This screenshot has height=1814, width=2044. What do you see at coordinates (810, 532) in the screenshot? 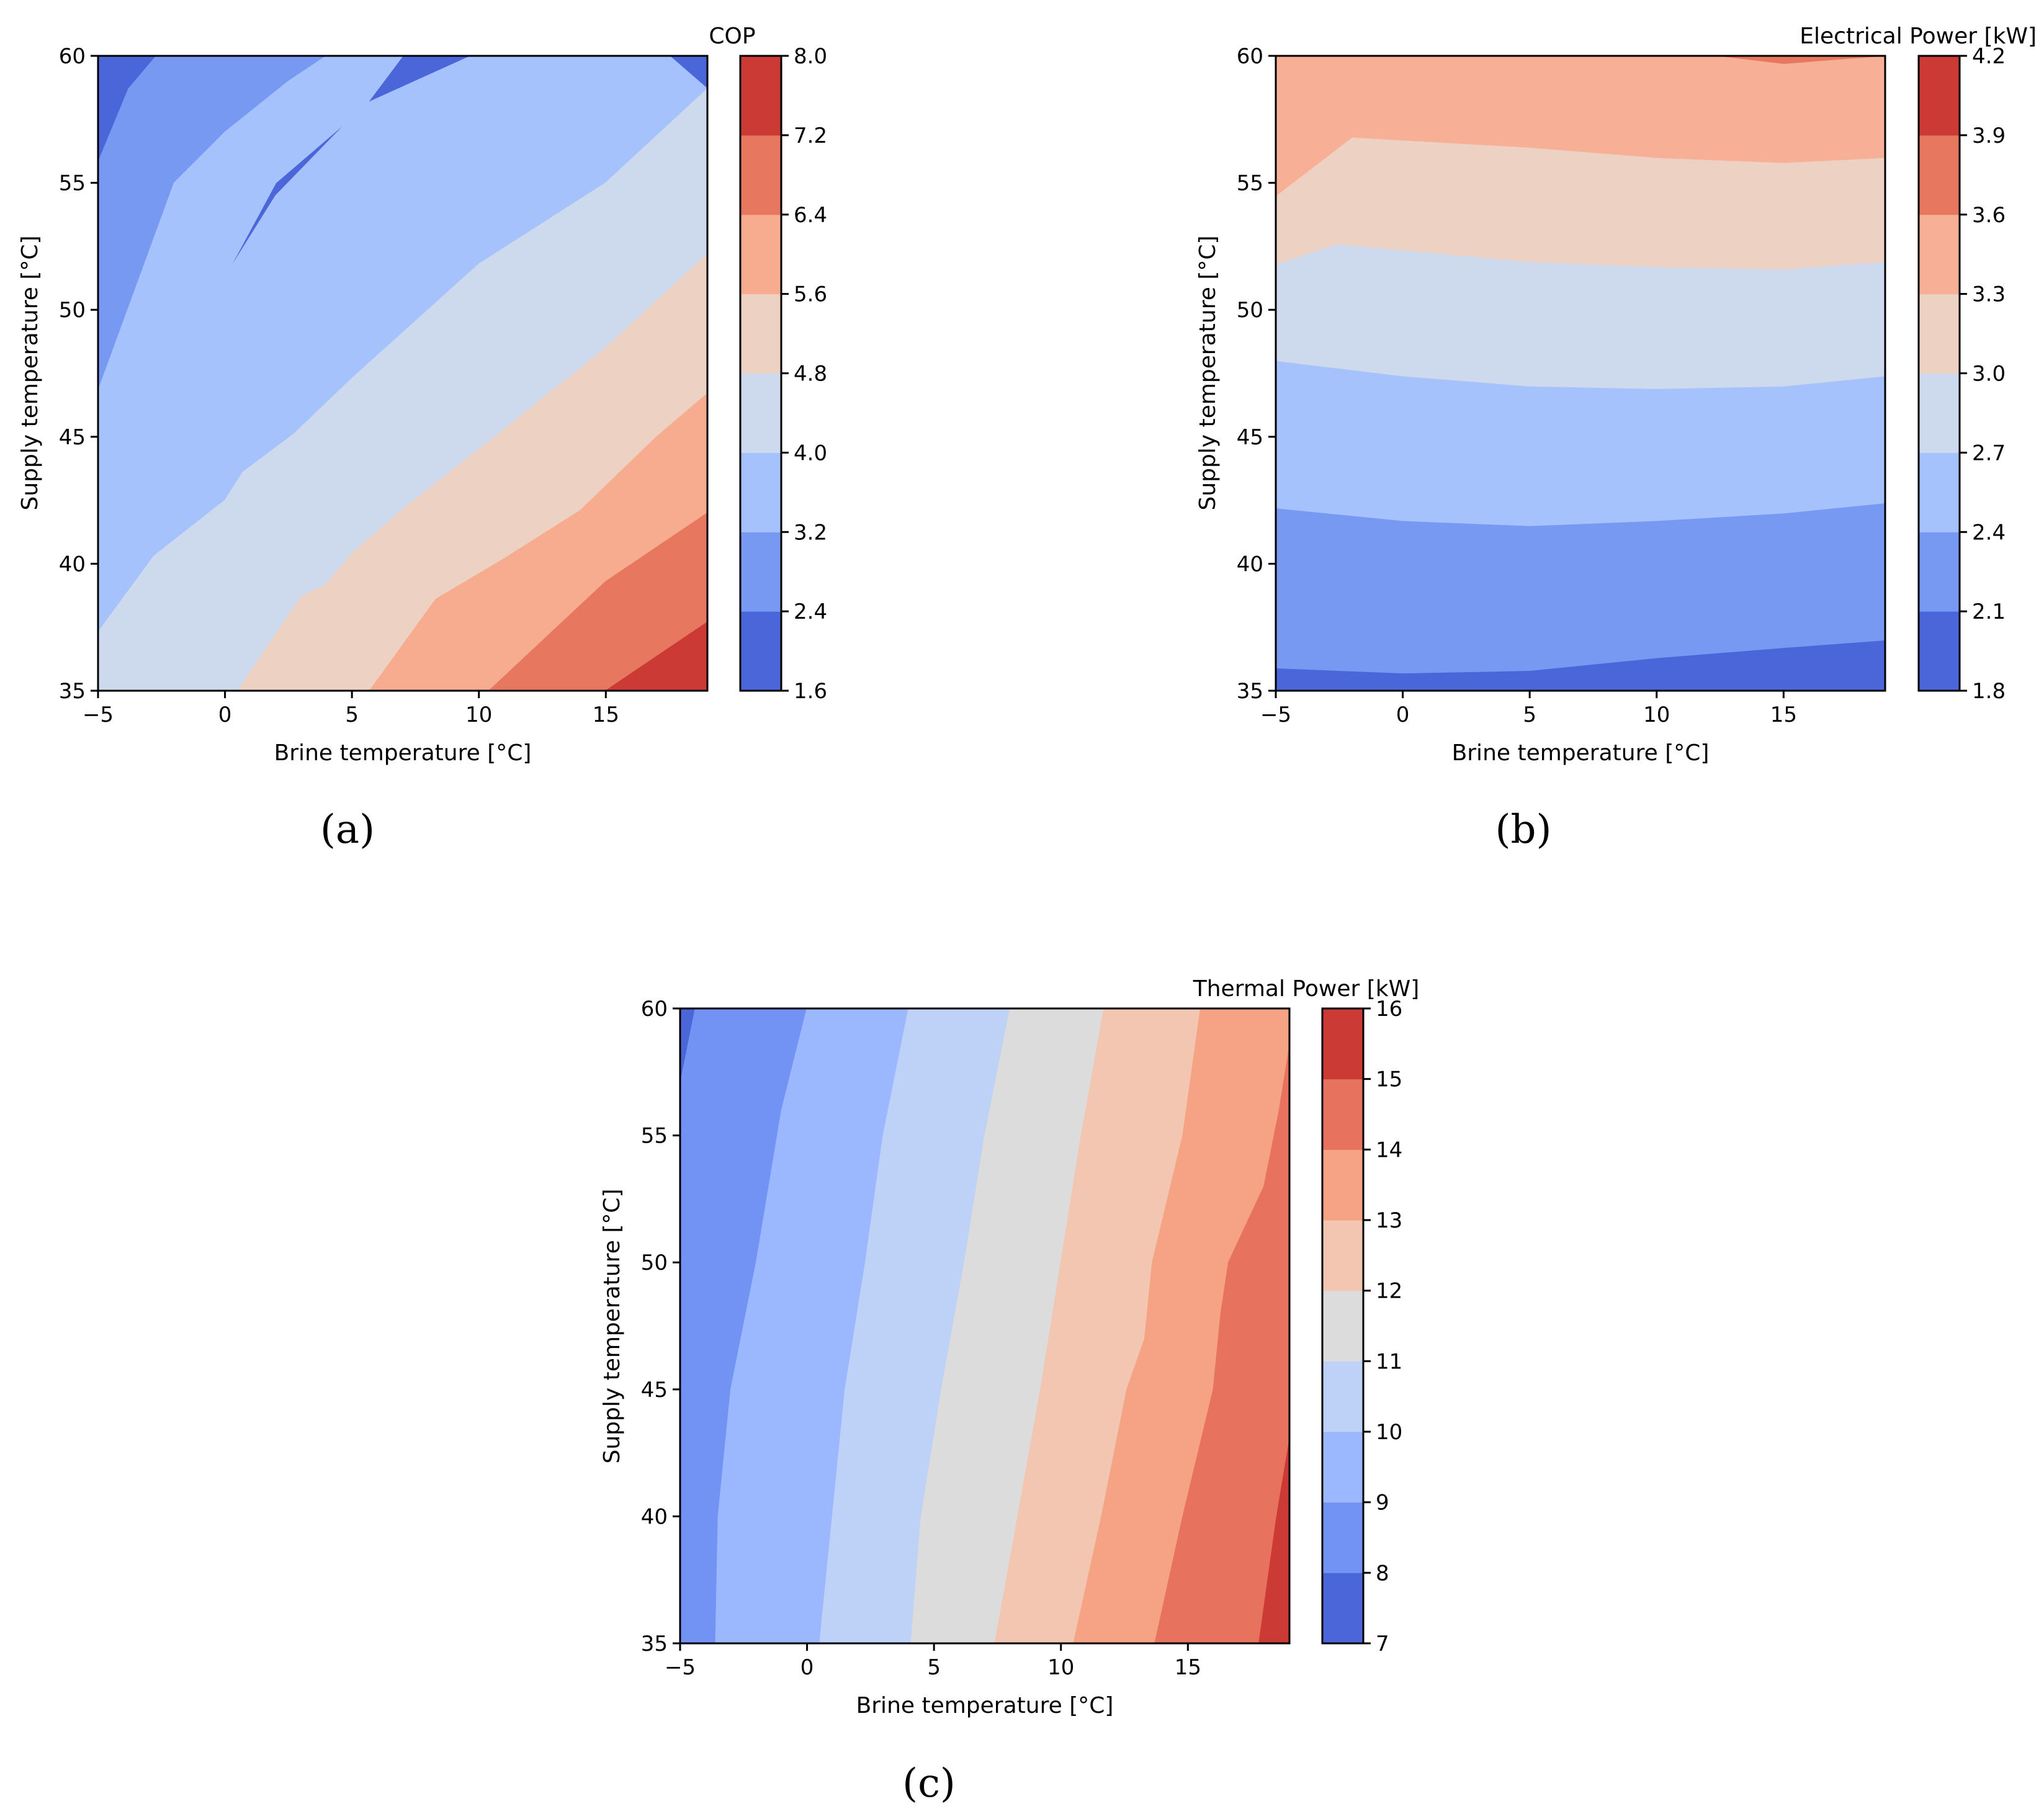
I see `plot-a-colorbar-tick-label: 3.2` at bounding box center [810, 532].